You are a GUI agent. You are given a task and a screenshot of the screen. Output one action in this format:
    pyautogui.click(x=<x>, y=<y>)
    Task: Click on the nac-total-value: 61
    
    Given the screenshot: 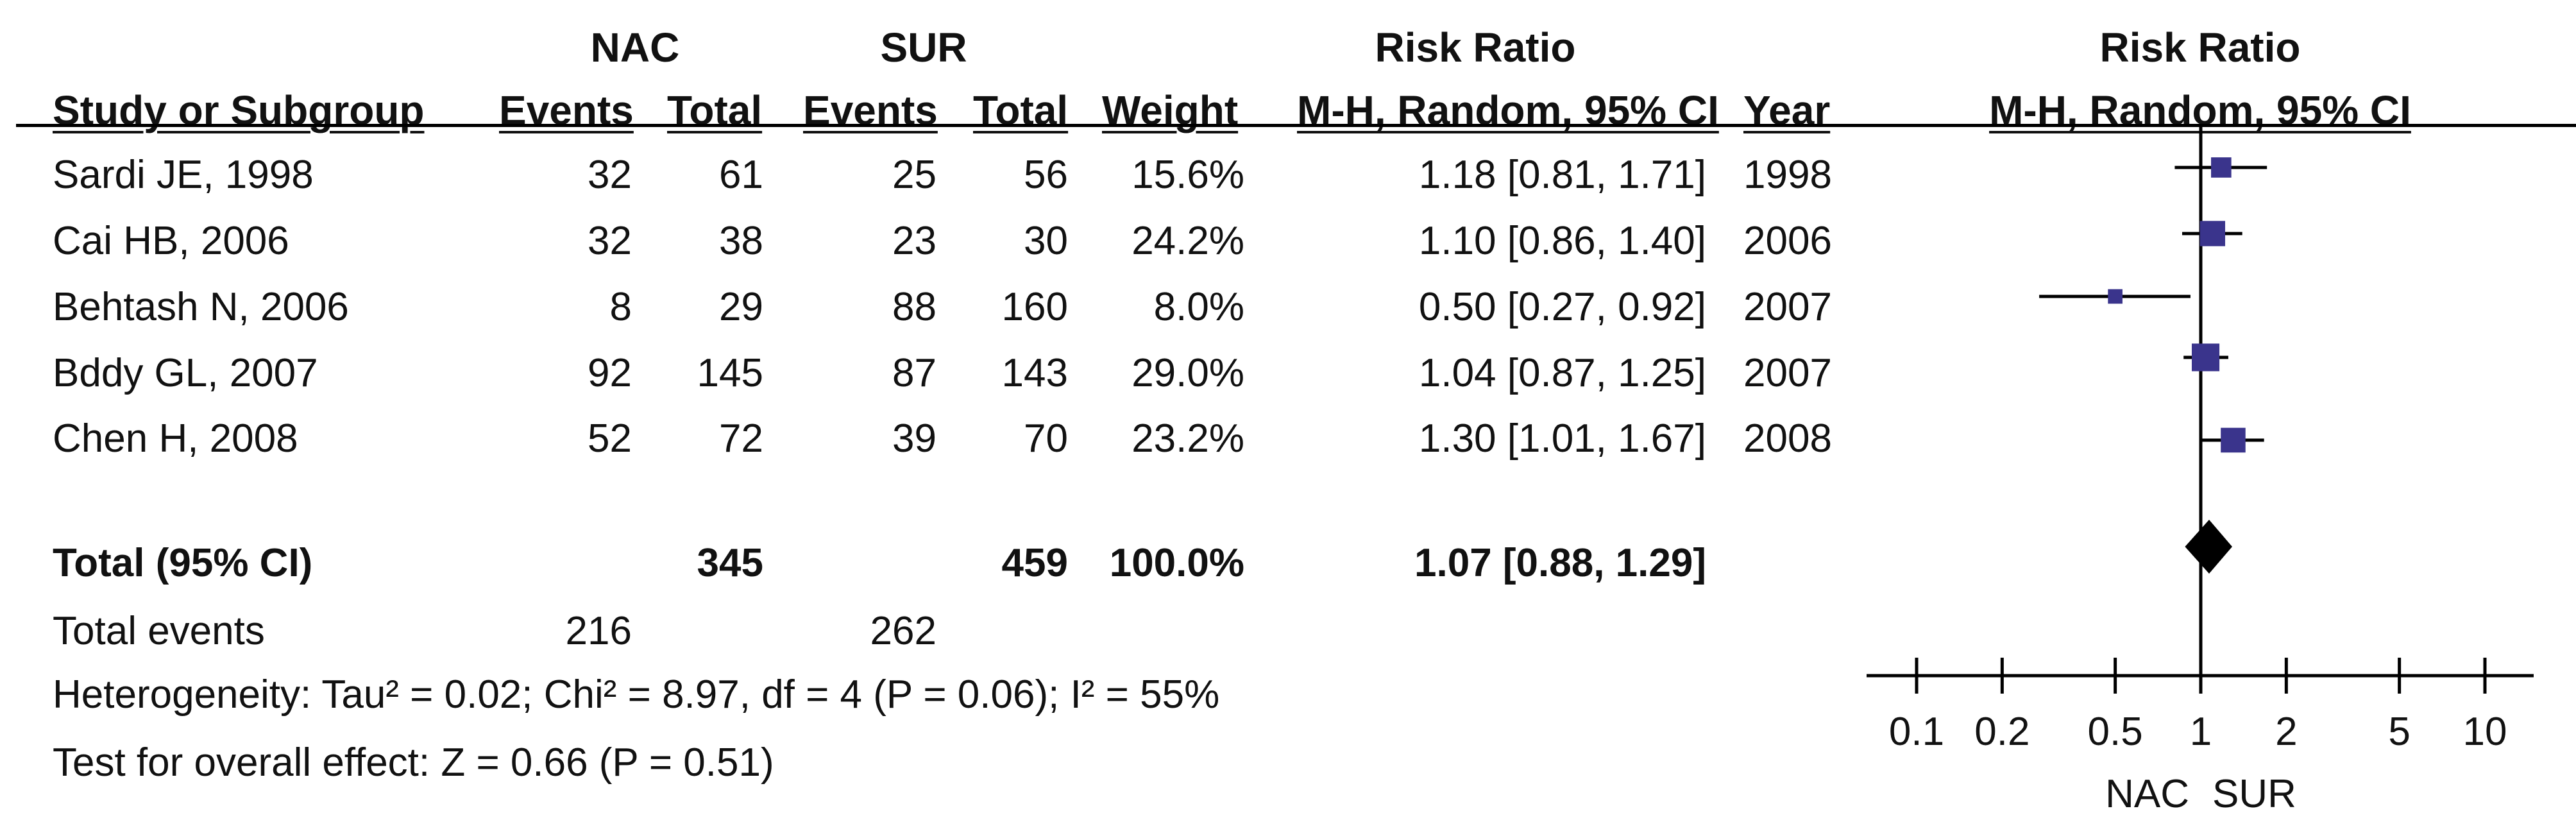 What is the action you would take?
    pyautogui.click(x=741, y=175)
    